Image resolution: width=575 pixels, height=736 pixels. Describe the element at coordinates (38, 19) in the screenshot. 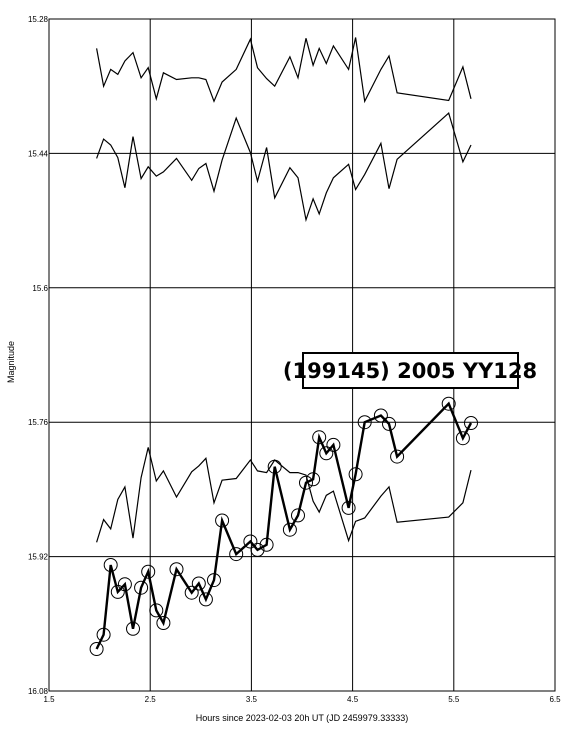

I see `y-tick-label: 15.28` at that location.